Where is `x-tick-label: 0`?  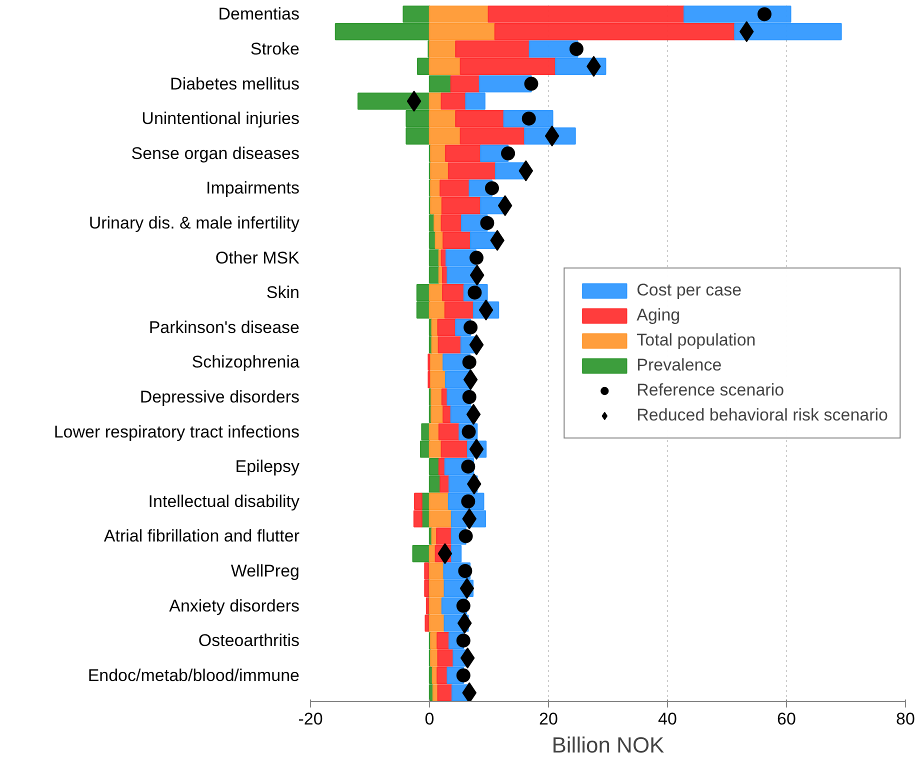
x-tick-label: 0 is located at coordinates (429, 719).